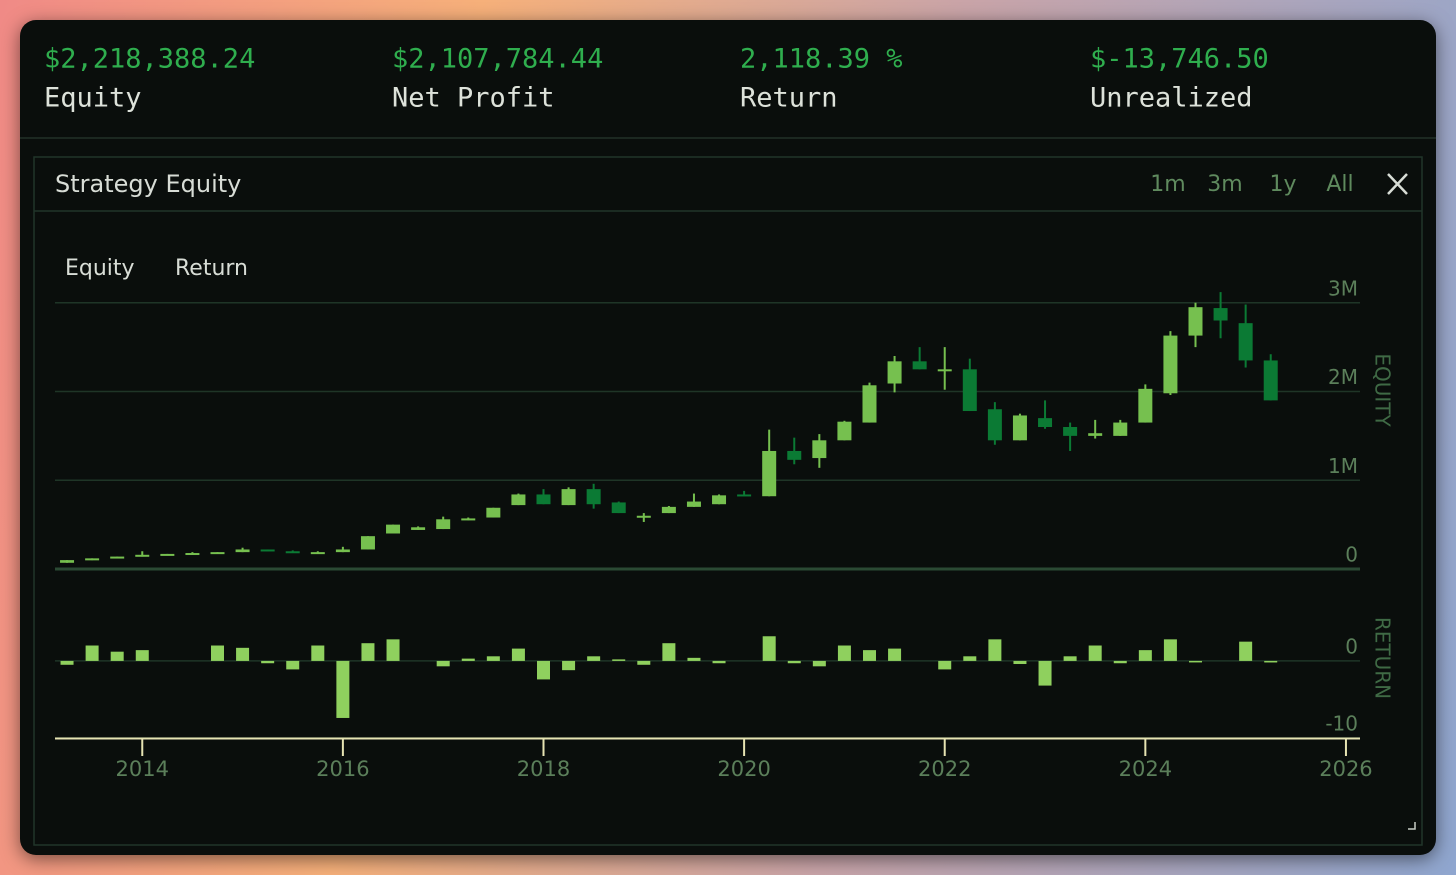 The width and height of the screenshot is (1456, 875). What do you see at coordinates (1383, 658) in the screenshot?
I see `axis-title: RETURN` at bounding box center [1383, 658].